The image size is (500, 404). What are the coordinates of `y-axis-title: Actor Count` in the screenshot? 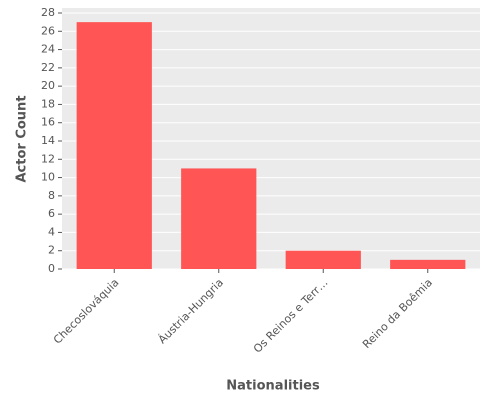 It's located at (22, 138).